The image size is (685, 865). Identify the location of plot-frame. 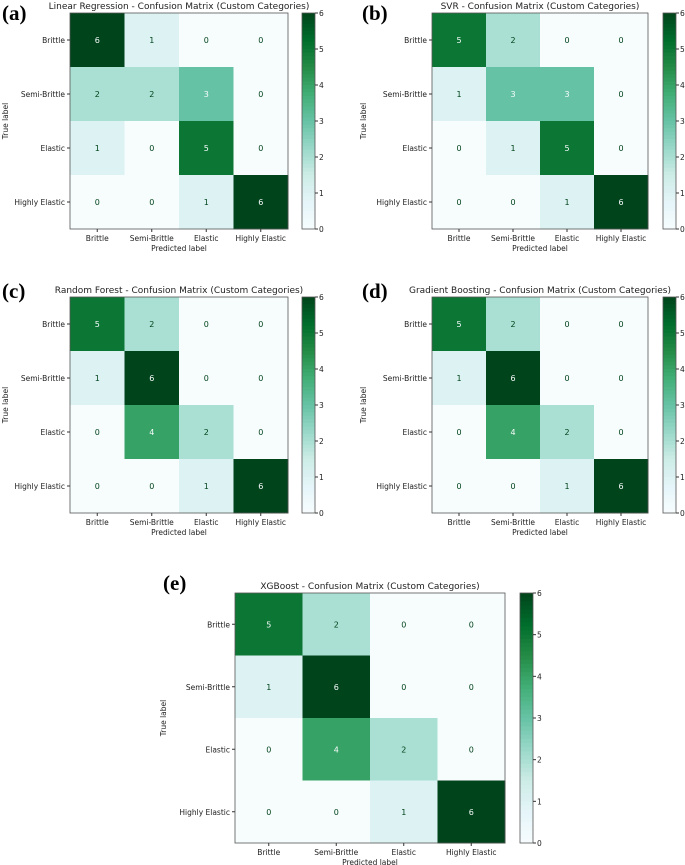
(179, 121).